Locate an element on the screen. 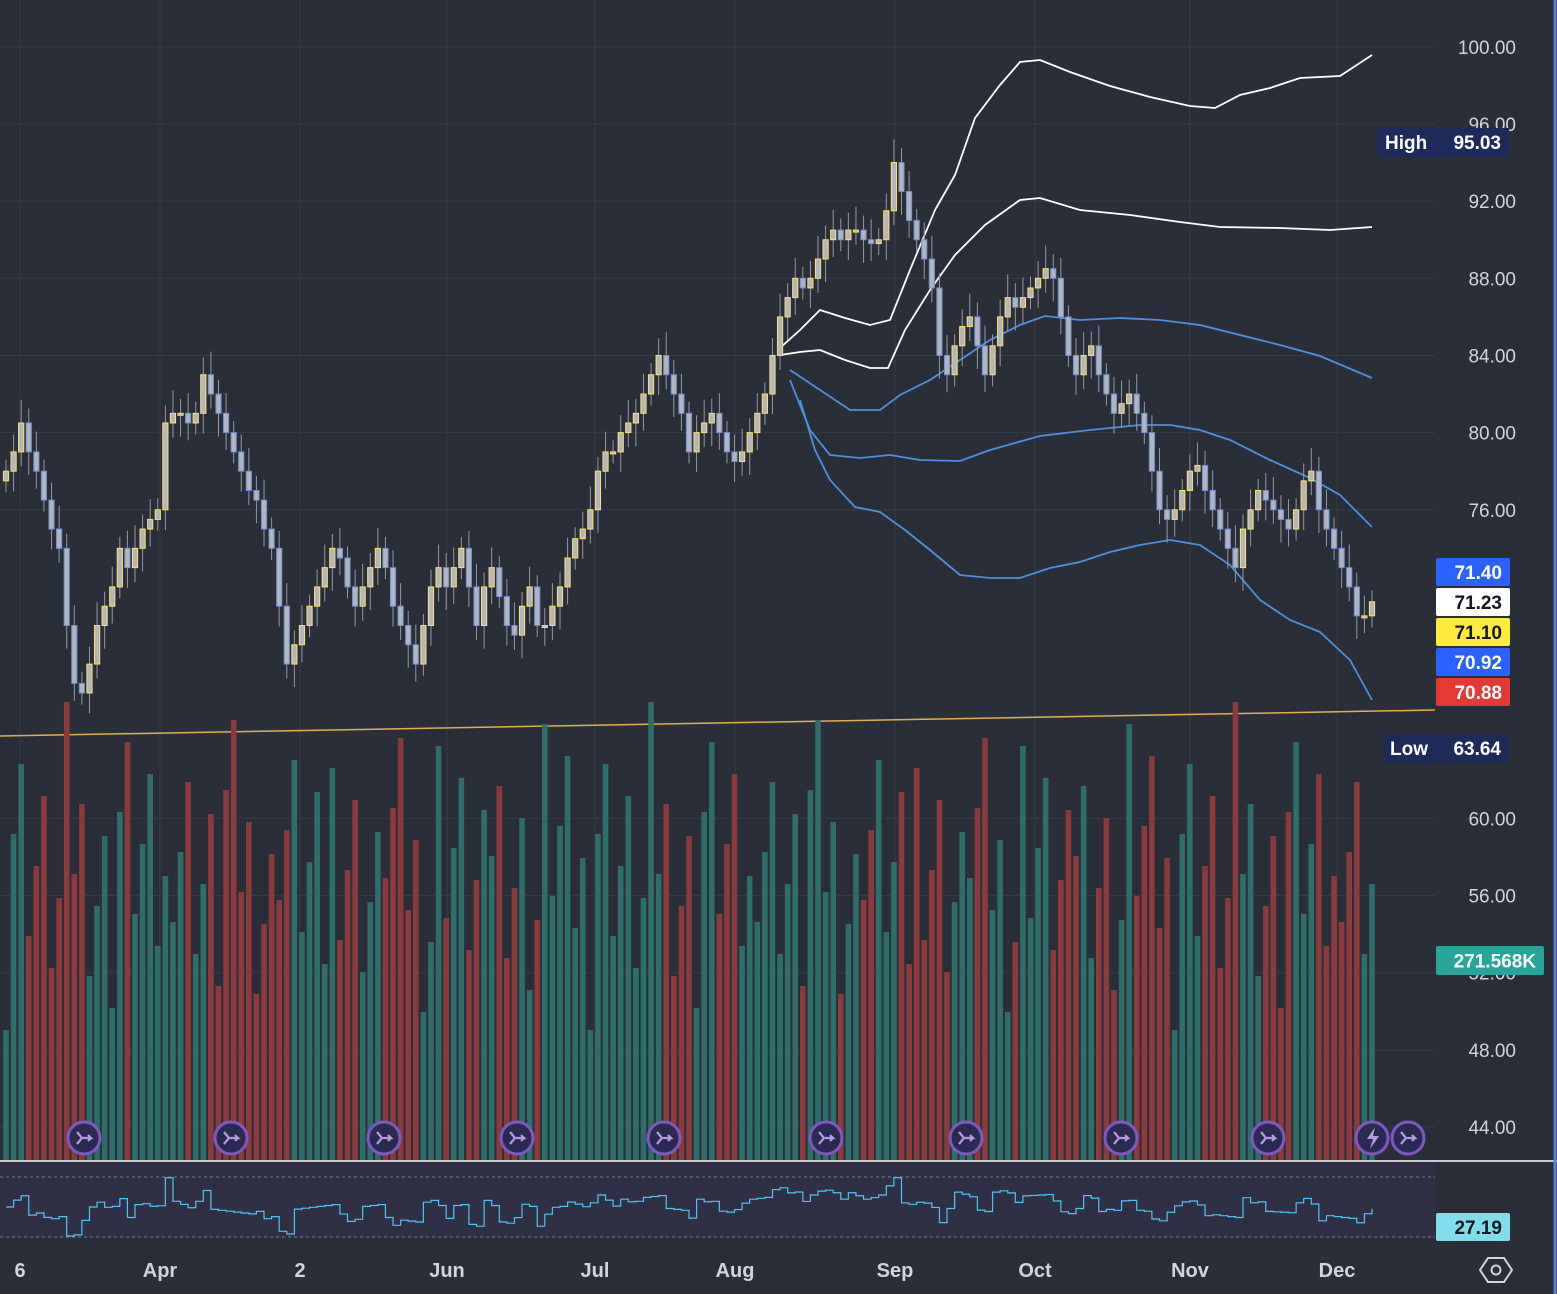 This screenshot has height=1294, width=1557. time-tick-label: Sep is located at coordinates (895, 1271).